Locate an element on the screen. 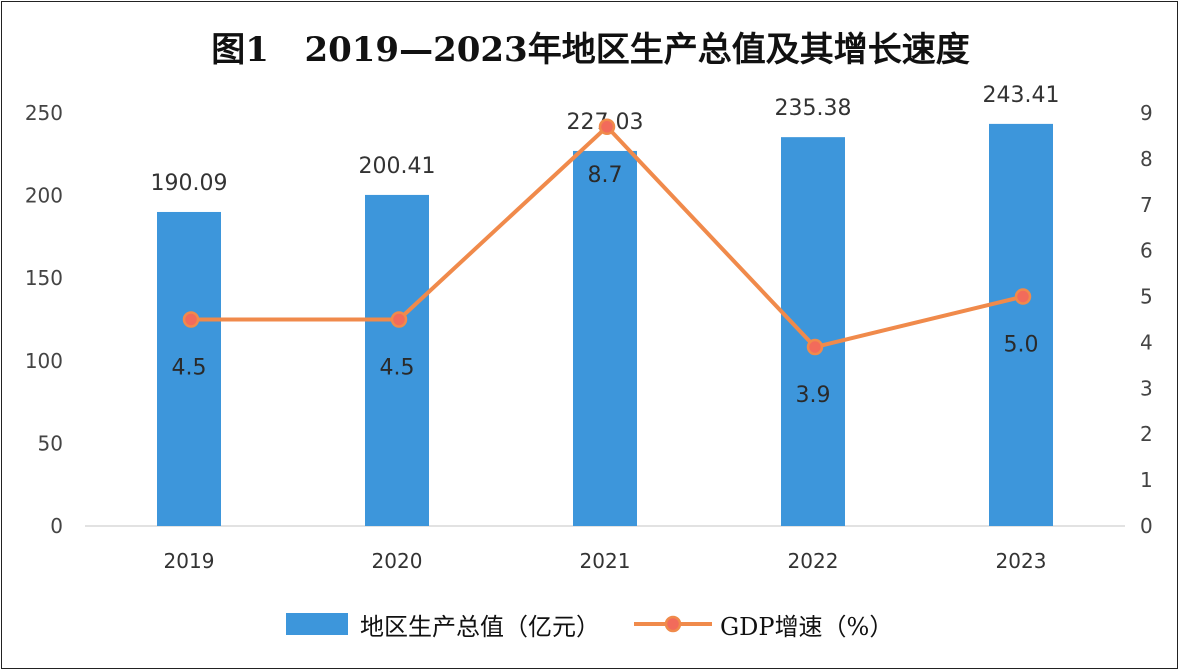 This screenshot has width=1181, height=672. bar-value-label: 243.41 is located at coordinates (1021, 95).